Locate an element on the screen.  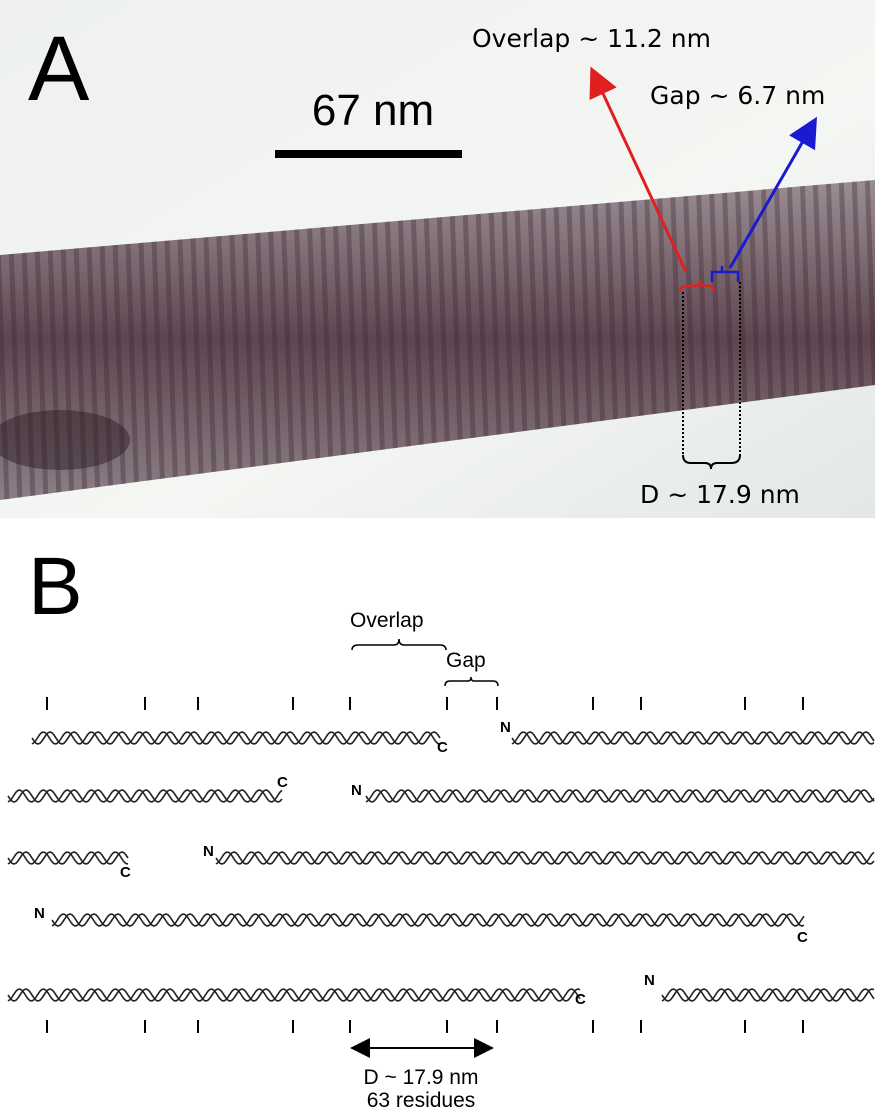
scale-label: 67 nm is located at coordinates (373, 110).